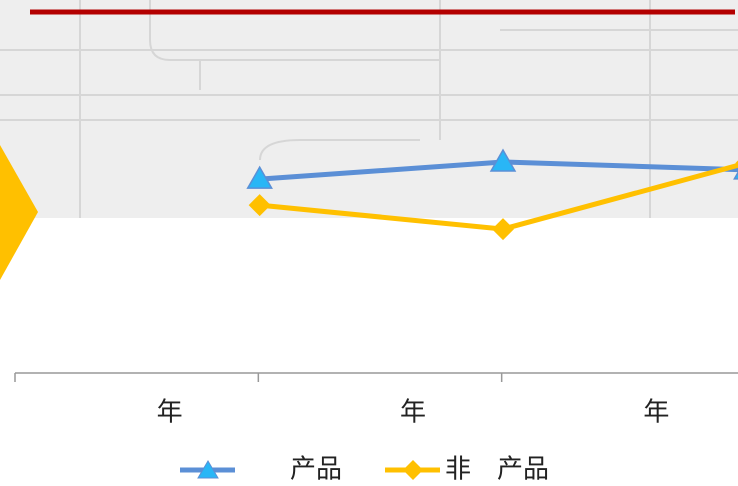 Image resolution: width=738 pixels, height=486 pixels. Describe the element at coordinates (364, 470) in the screenshot. I see `legend: 产品 非 产品` at that location.